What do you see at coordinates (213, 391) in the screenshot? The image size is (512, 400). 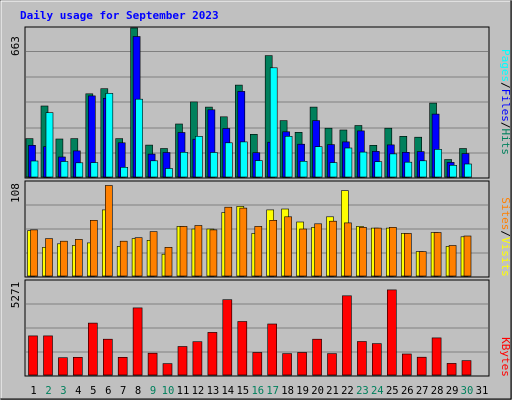 I see `x-tick-label-day-13: 13` at bounding box center [213, 391].